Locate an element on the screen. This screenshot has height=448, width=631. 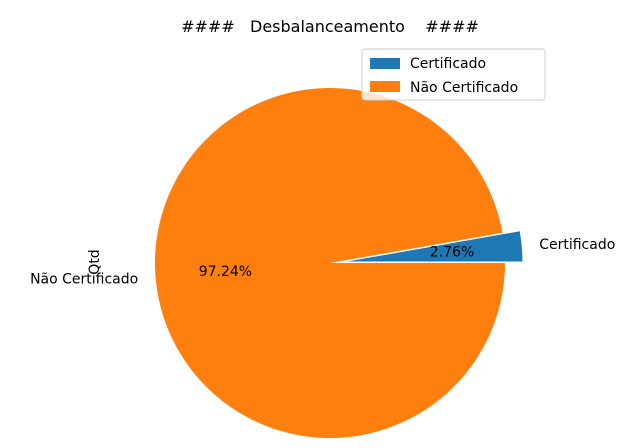
legend-label-certificado: Certificado is located at coordinates (448, 64).